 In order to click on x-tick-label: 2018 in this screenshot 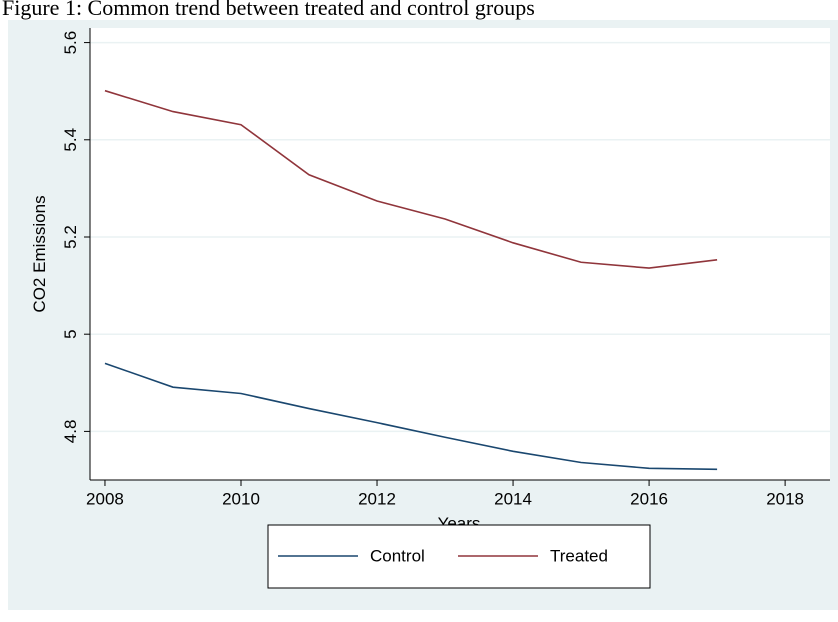, I will do `click(785, 498)`.